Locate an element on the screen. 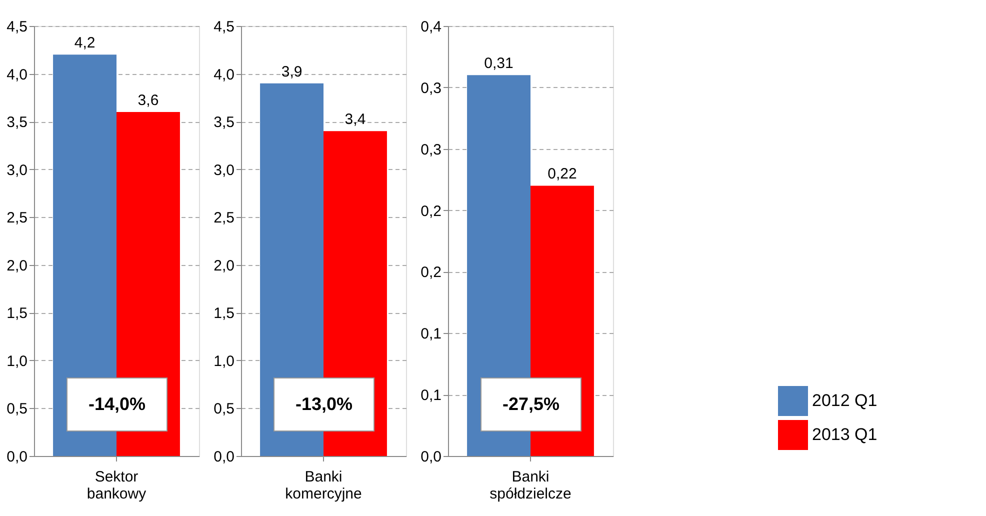 The width and height of the screenshot is (986, 516). annotation: -27,5% is located at coordinates (531, 404).